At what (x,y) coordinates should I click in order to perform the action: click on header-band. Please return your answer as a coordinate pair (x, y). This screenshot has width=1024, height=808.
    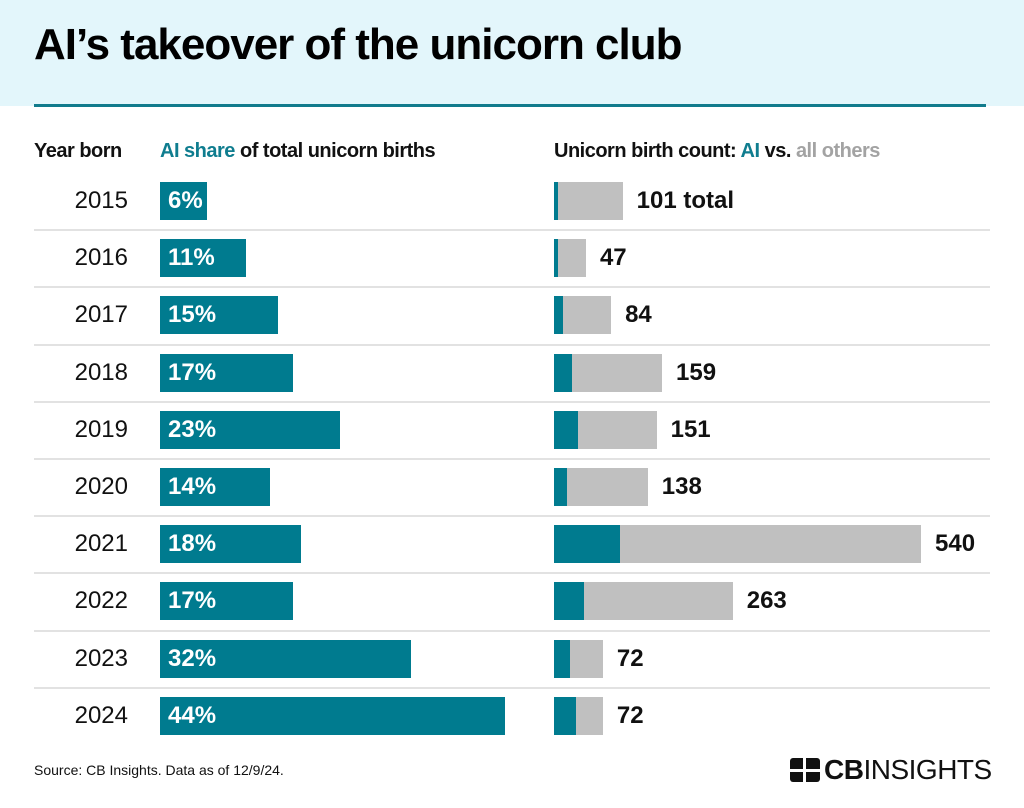
    Looking at the image, I should click on (512, 53).